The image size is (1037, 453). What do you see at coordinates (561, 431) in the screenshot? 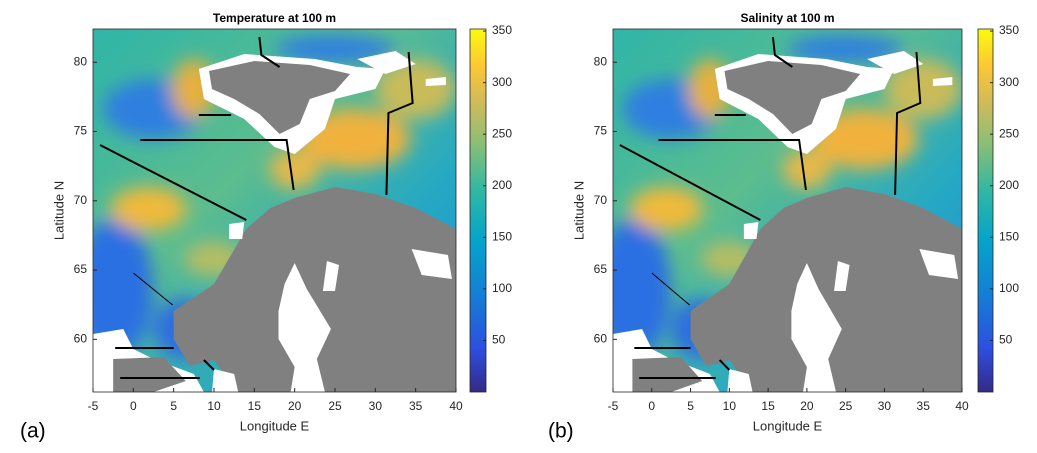
I see `panel-label: (b)` at bounding box center [561, 431].